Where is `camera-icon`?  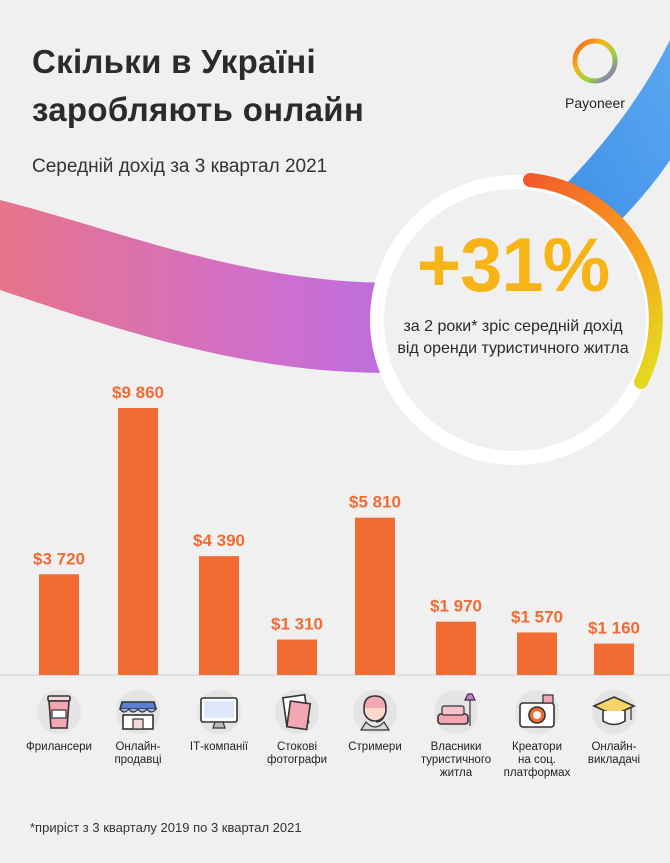
camera-icon is located at coordinates (537, 712).